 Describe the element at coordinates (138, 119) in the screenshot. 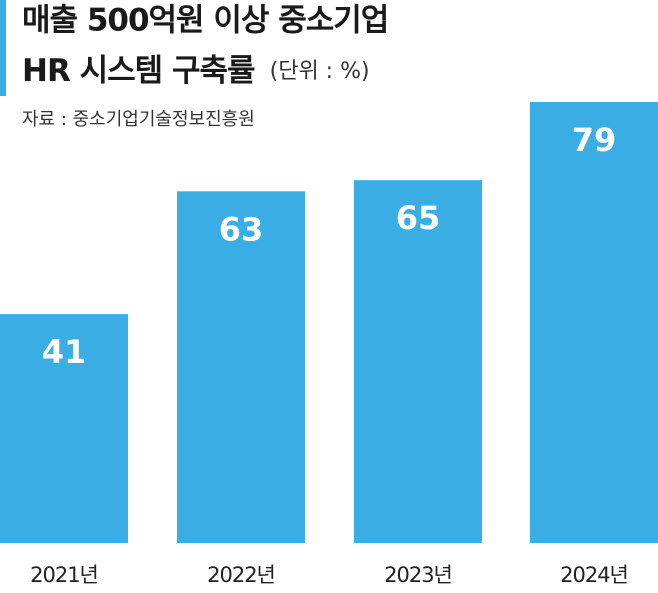

I see `source: 자료 : 중소기업기술정보진흥원` at that location.